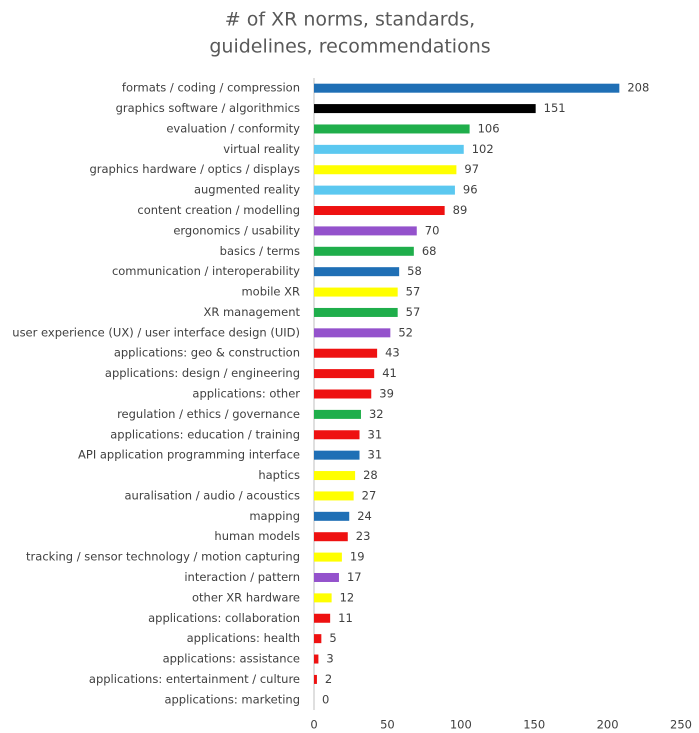 This screenshot has height=733, width=699. Describe the element at coordinates (233, 128) in the screenshot. I see `y-tick-label: evaluation / conformity` at that location.